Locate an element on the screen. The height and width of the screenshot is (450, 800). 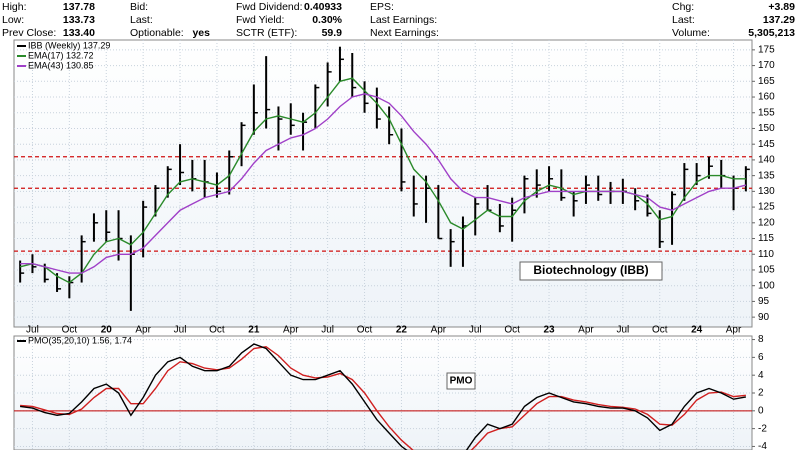
annotation-text: PMO is located at coordinates (461, 381).